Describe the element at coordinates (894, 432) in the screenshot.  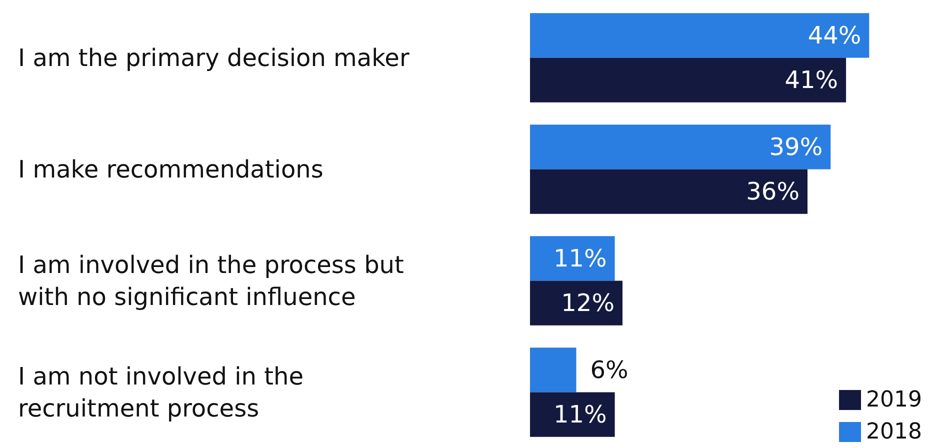
I see `legend-label: 2018` at that location.